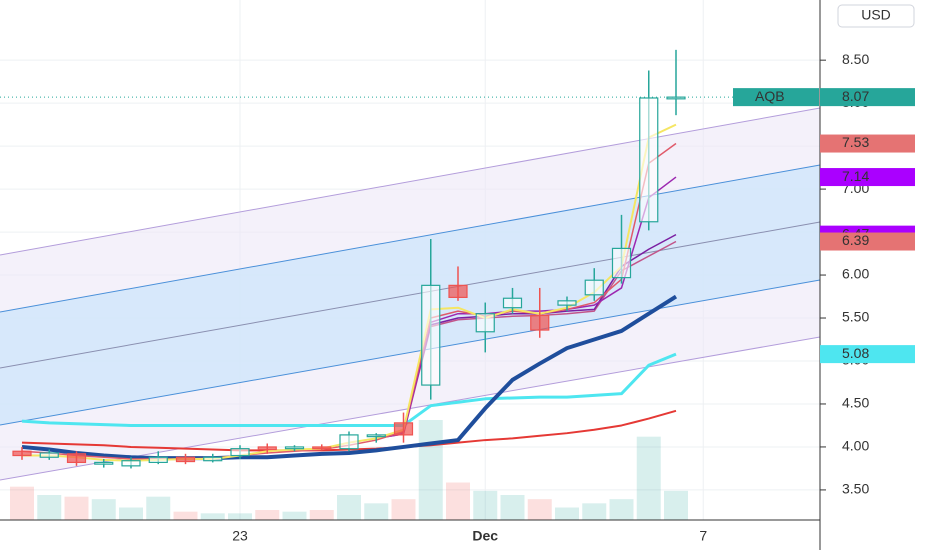  I want to click on y-tick-label: 4.50, so click(855, 403).